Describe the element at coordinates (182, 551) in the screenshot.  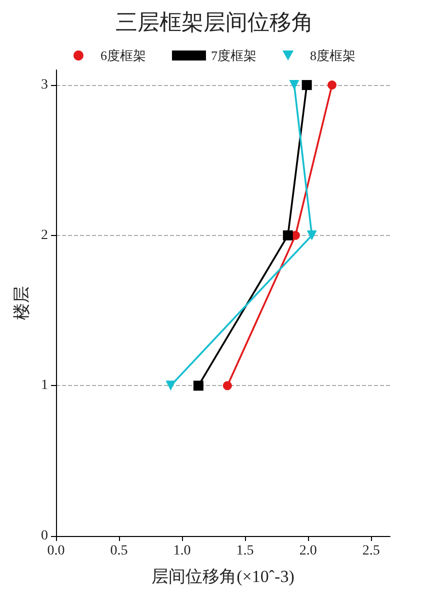
I see `x-tick-label: 1.0` at that location.